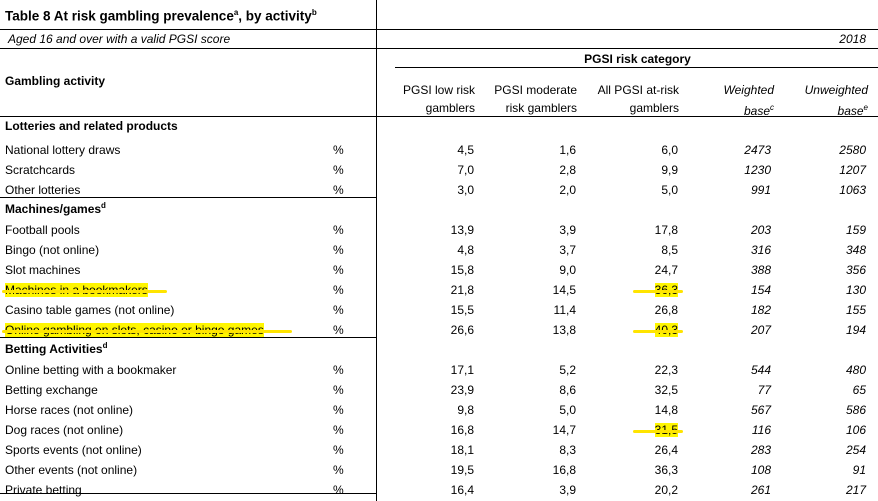 The width and height of the screenshot is (878, 501). I want to click on table-cell: 14,7, so click(564, 430).